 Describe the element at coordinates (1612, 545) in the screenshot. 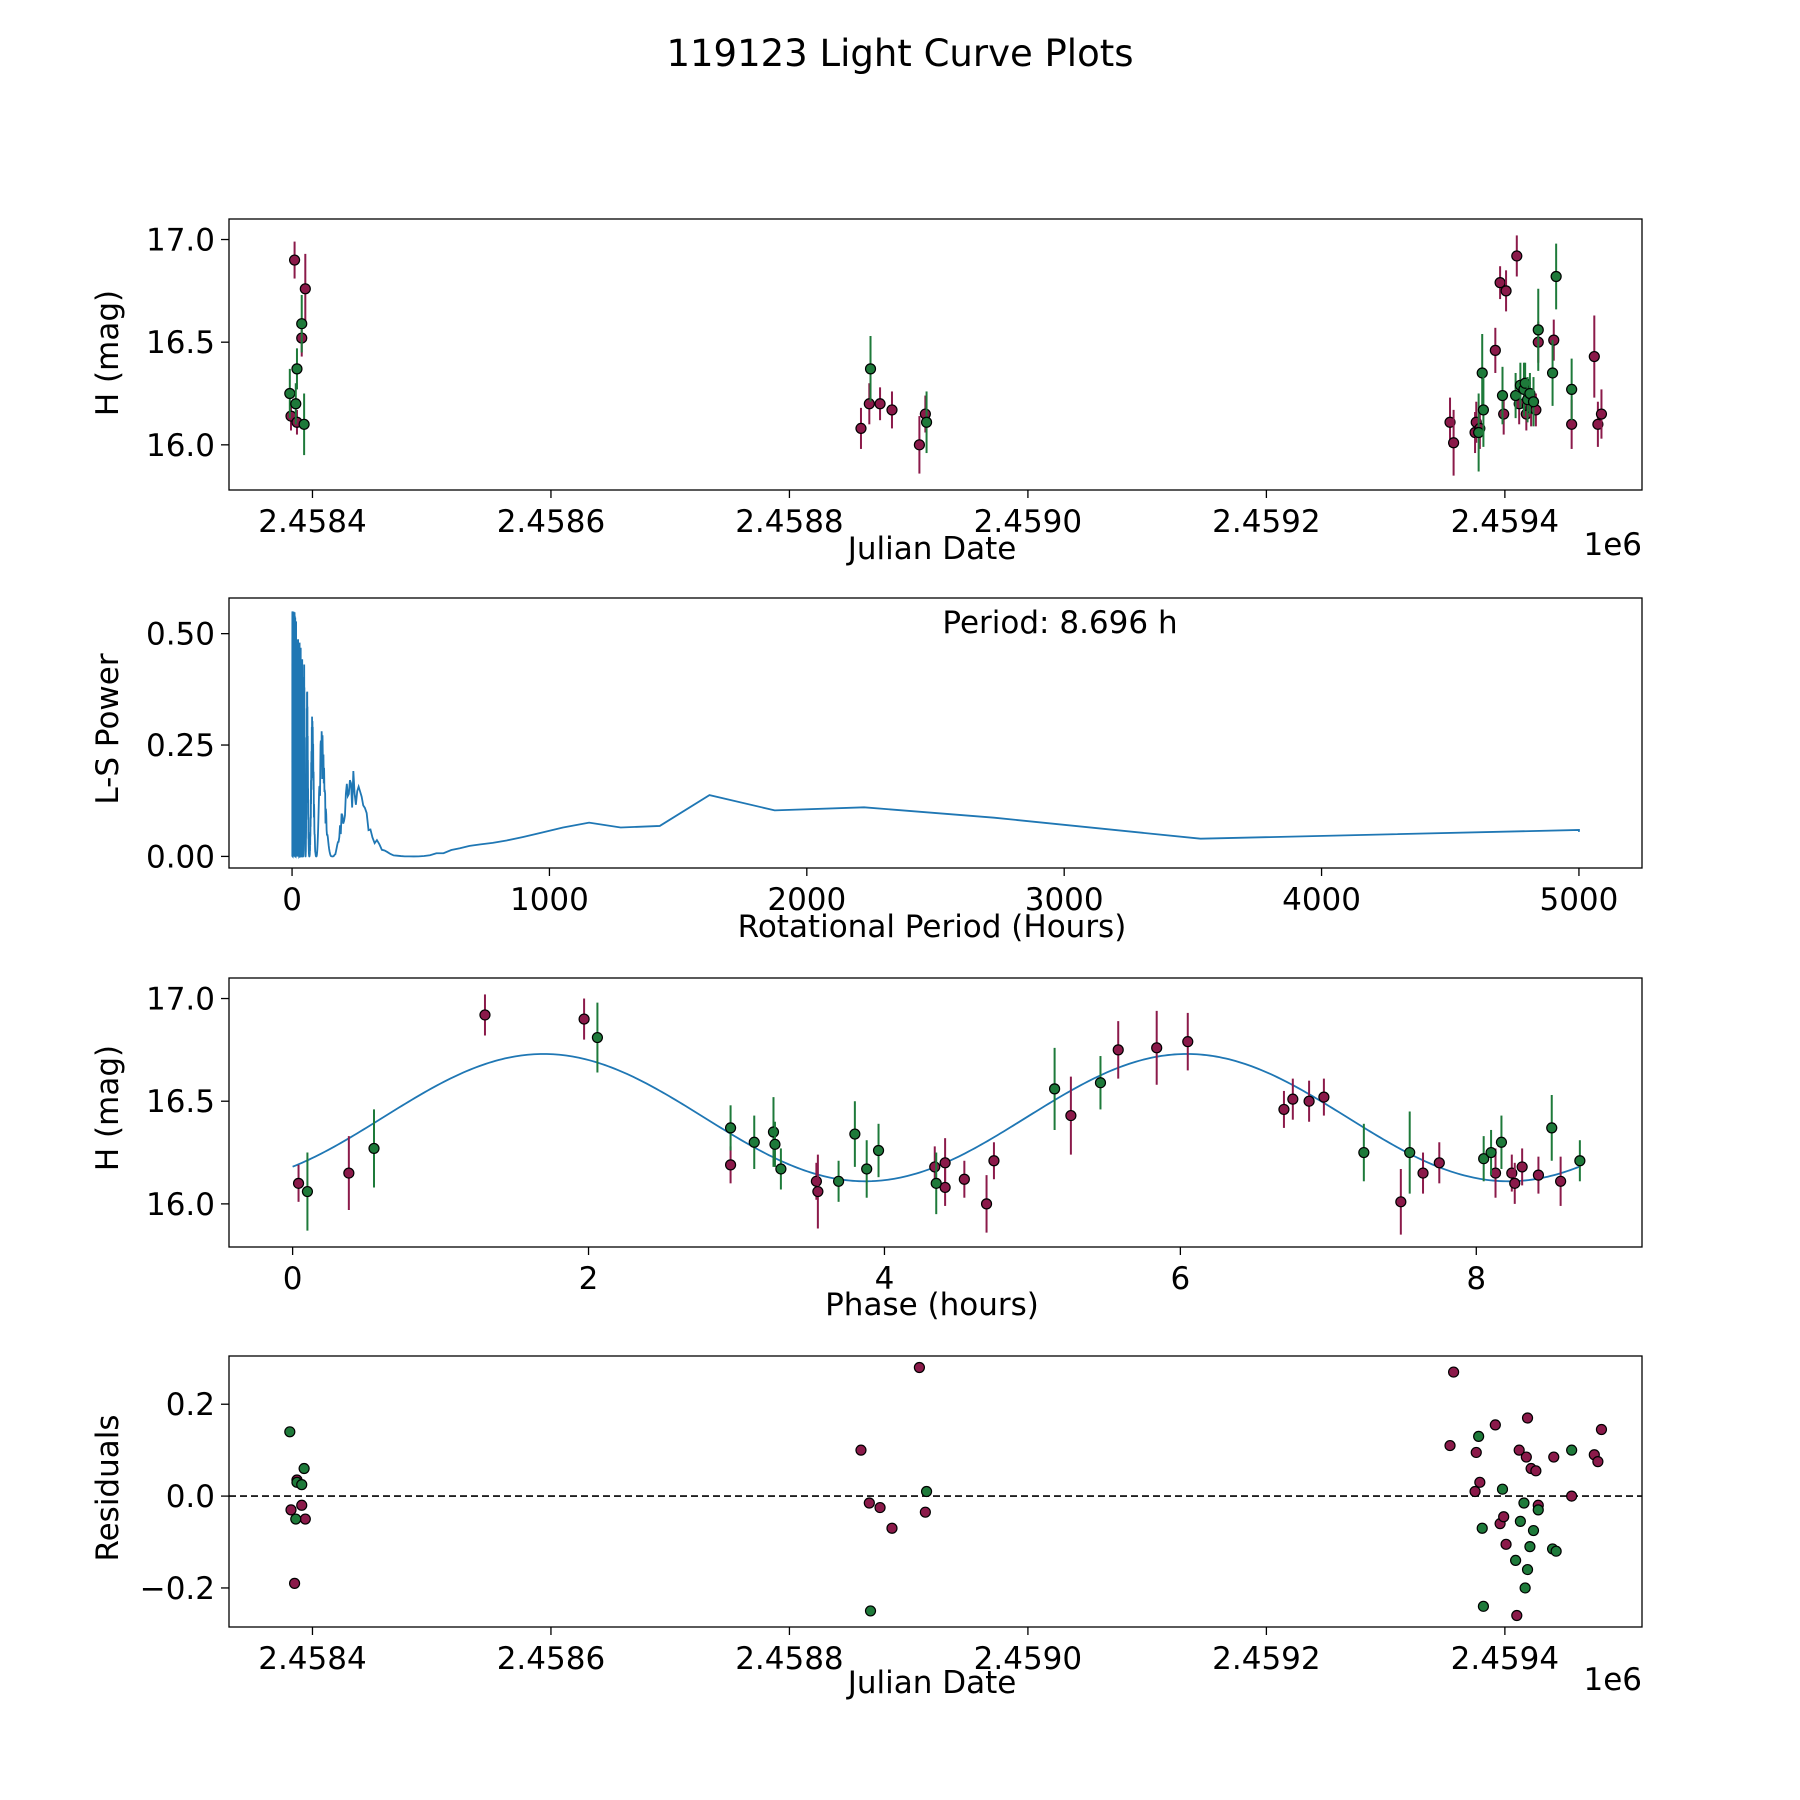

I see `x-axis-offset-label: 1e6` at that location.